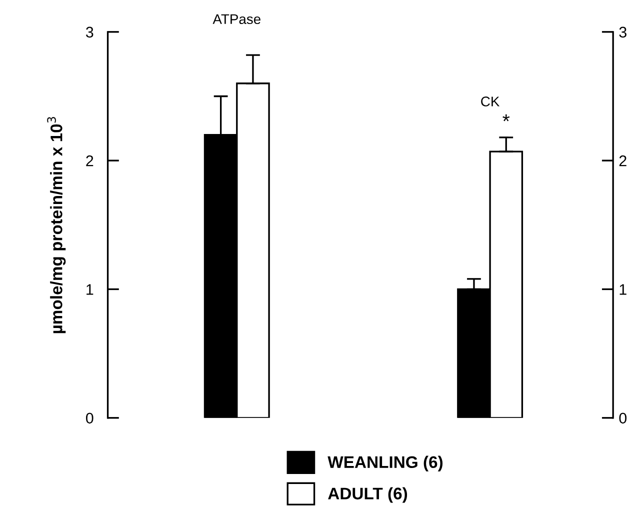 The width and height of the screenshot is (634, 523). I want to click on legend-label: WEANLING (6), so click(385, 464).